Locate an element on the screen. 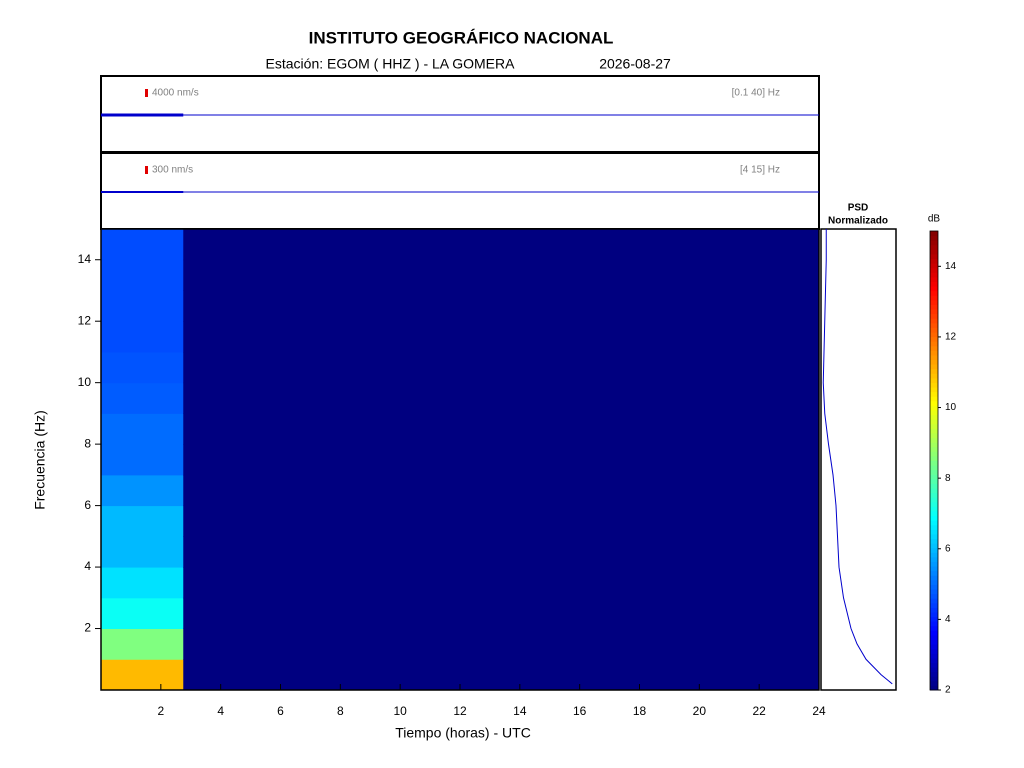  y-tick-label: 2 is located at coordinates (87, 628).